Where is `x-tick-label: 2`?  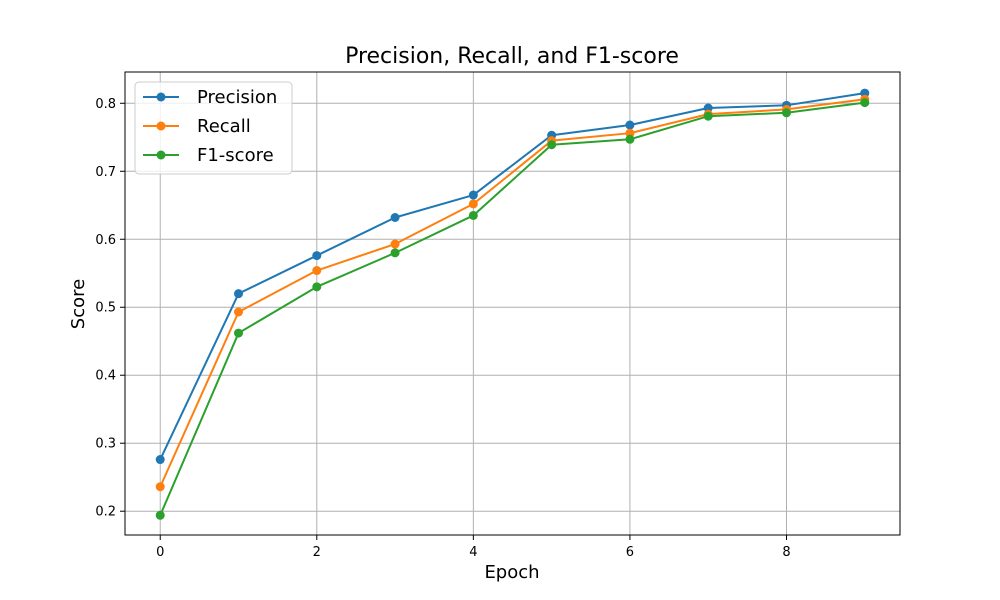 x-tick-label: 2 is located at coordinates (317, 552).